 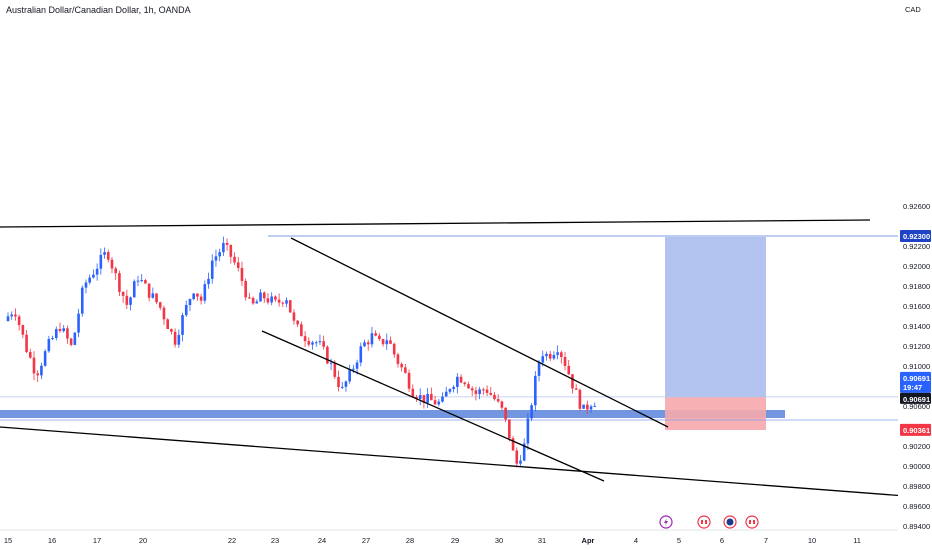 What do you see at coordinates (542, 540) in the screenshot?
I see `x-tick-label: 31` at bounding box center [542, 540].